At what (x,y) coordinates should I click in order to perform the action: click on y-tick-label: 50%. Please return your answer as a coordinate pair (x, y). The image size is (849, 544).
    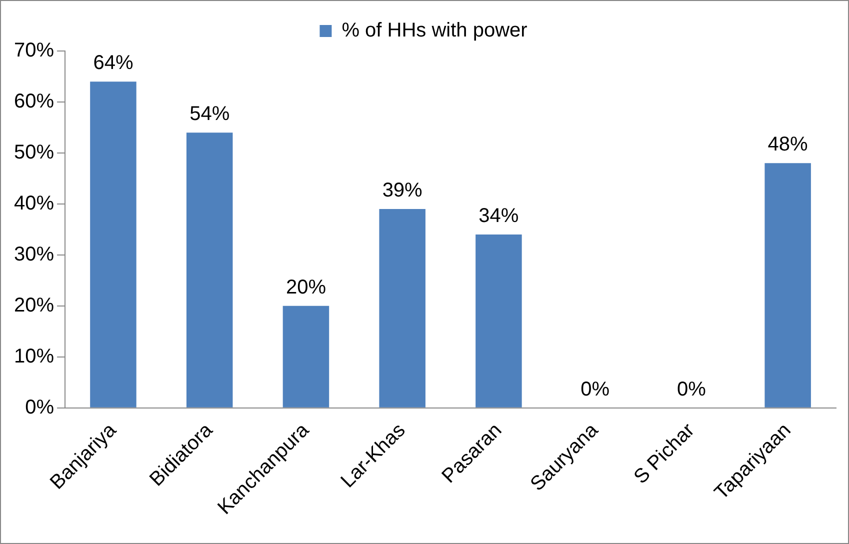
    Looking at the image, I should click on (34, 152).